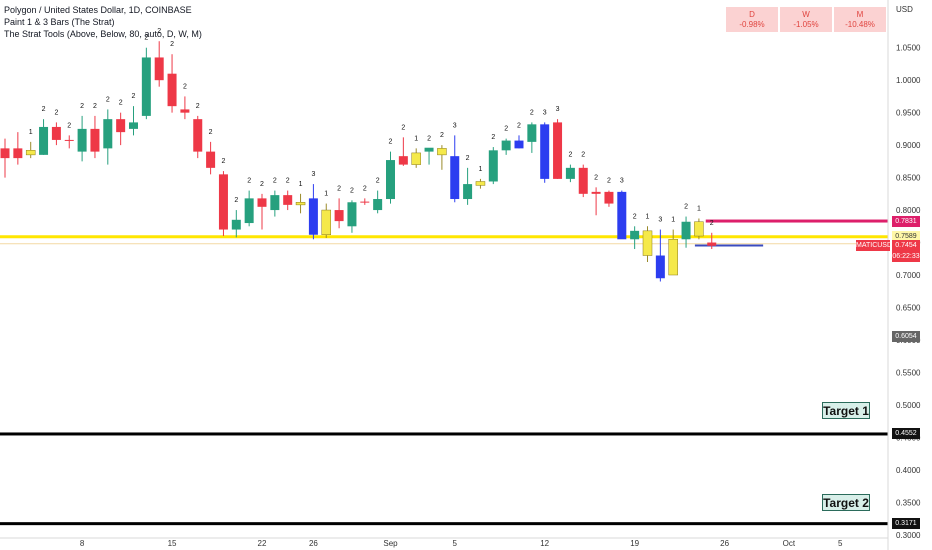 This screenshot has width=932, height=550. I want to click on x-tick-label: 8, so click(82, 543).